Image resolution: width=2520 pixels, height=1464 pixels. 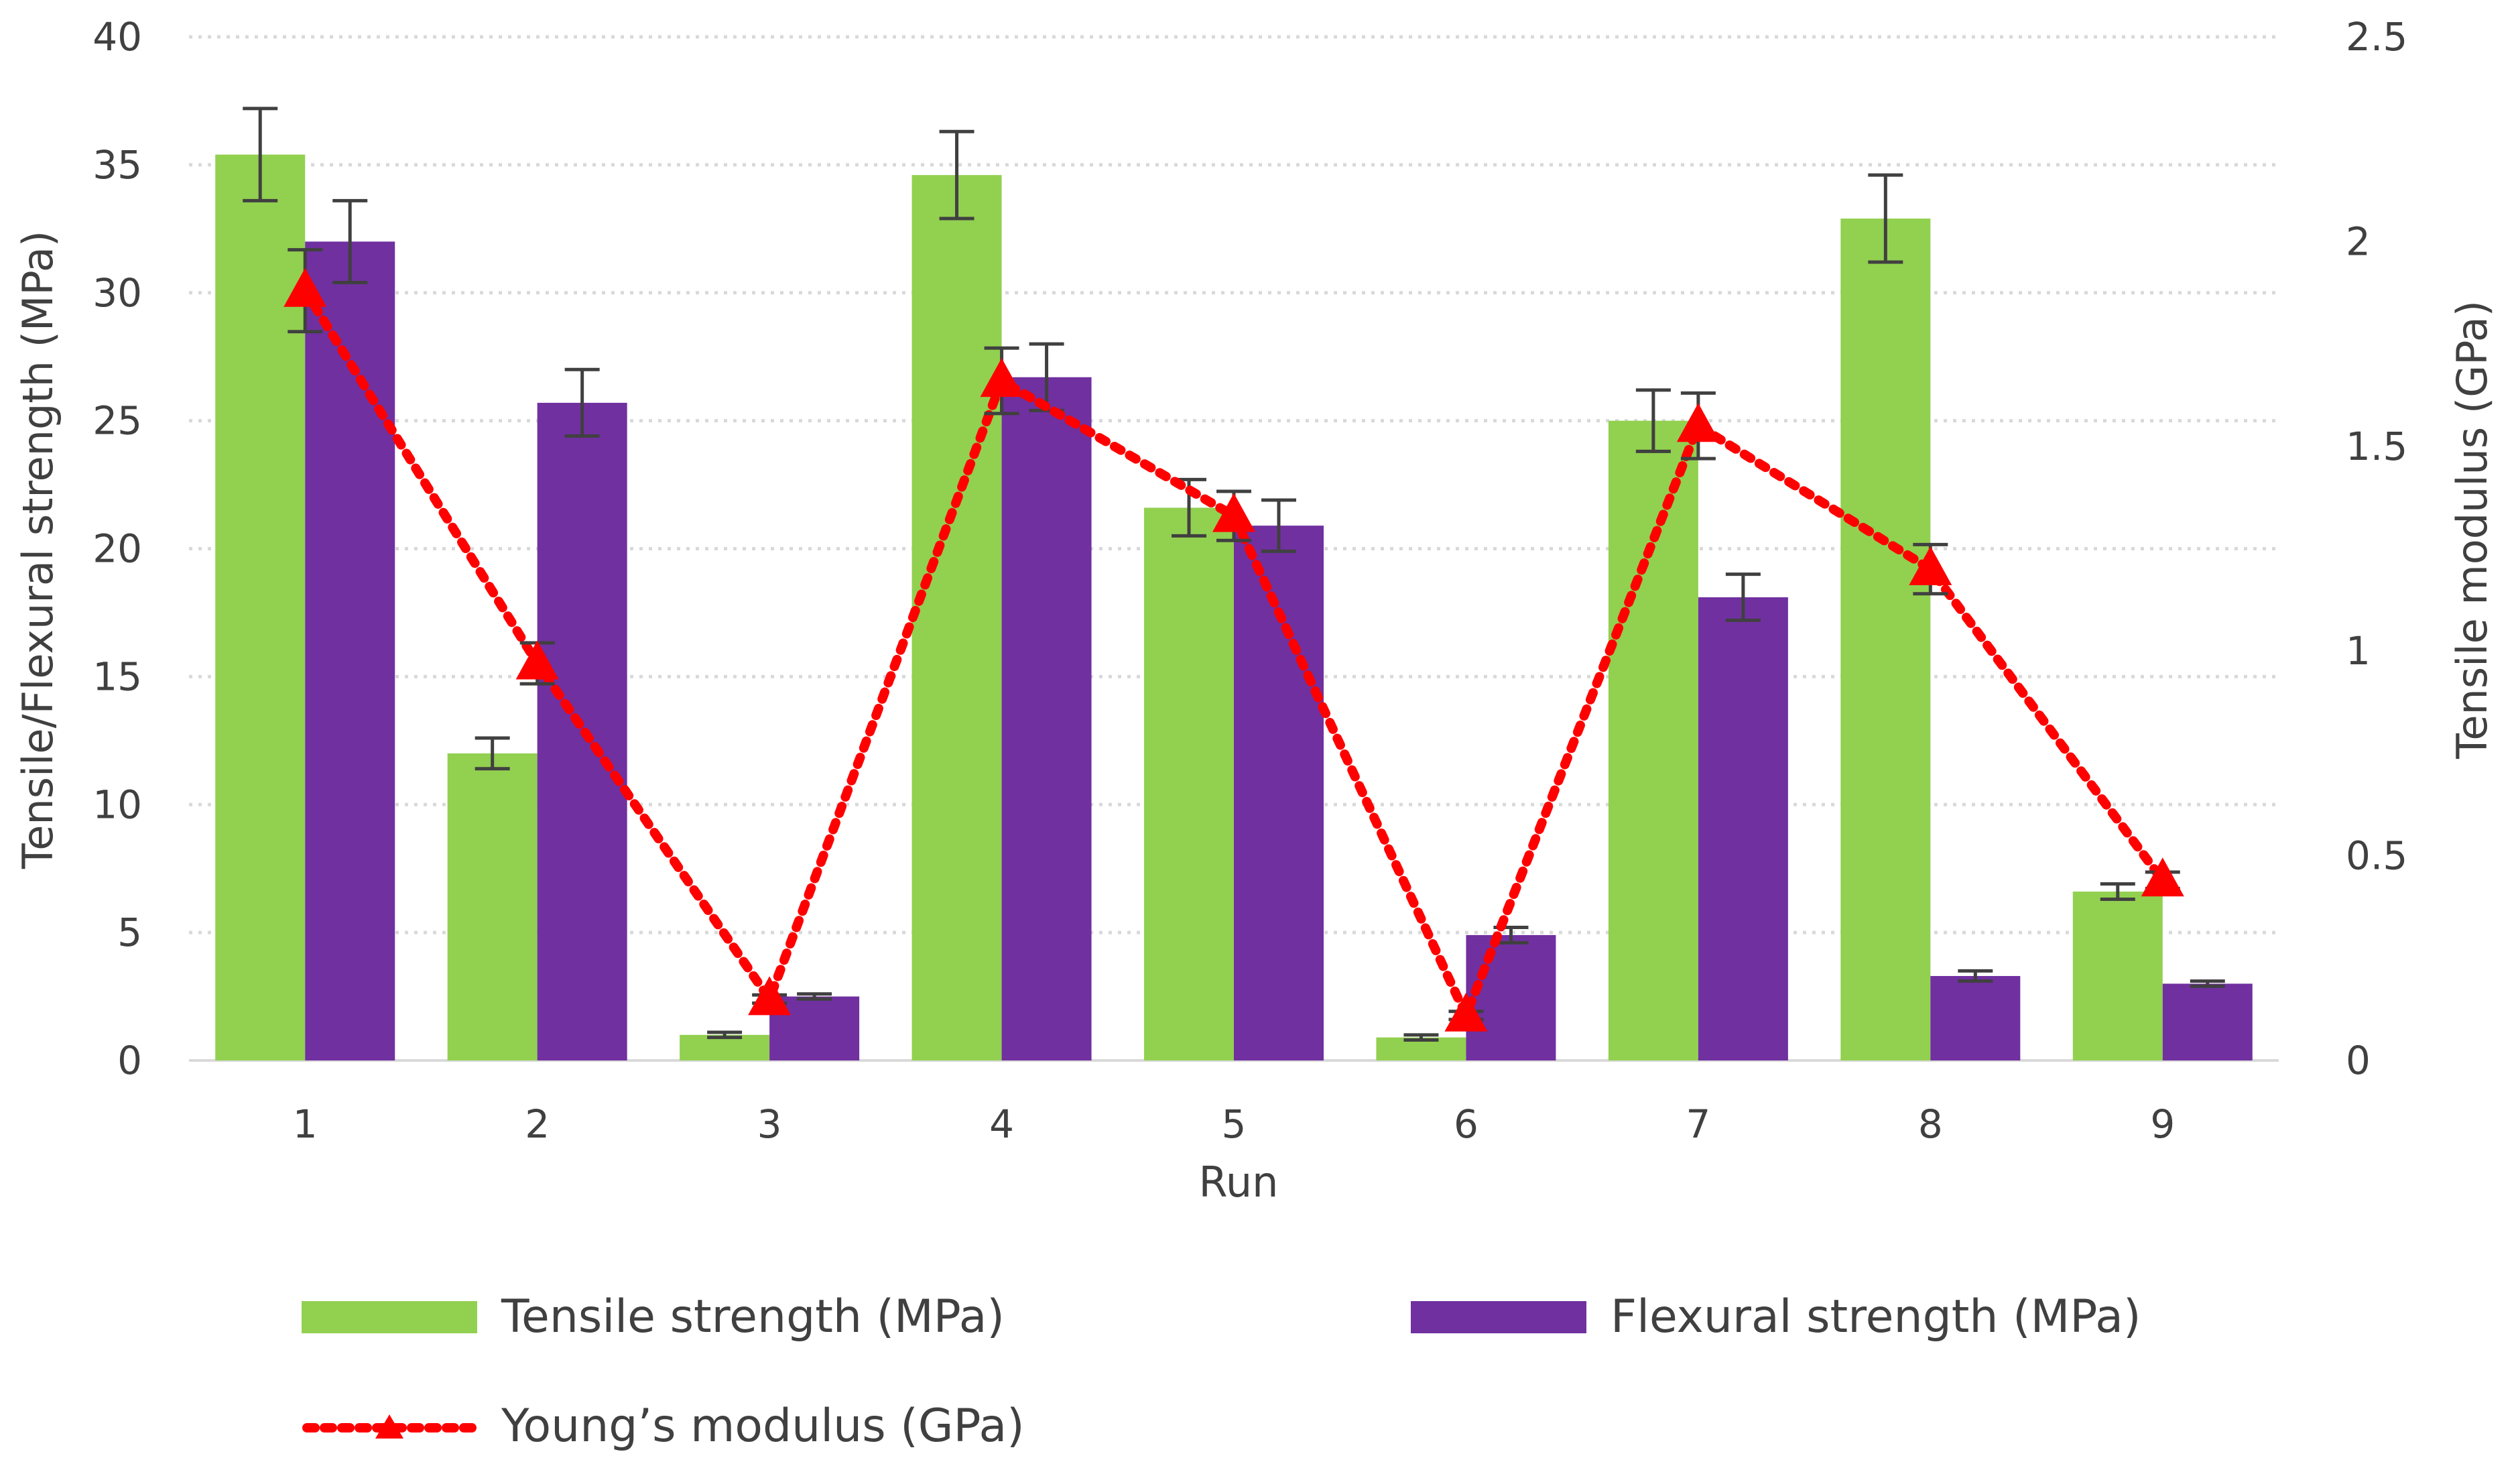 I want to click on y-tick-label: 20, so click(x=117, y=549).